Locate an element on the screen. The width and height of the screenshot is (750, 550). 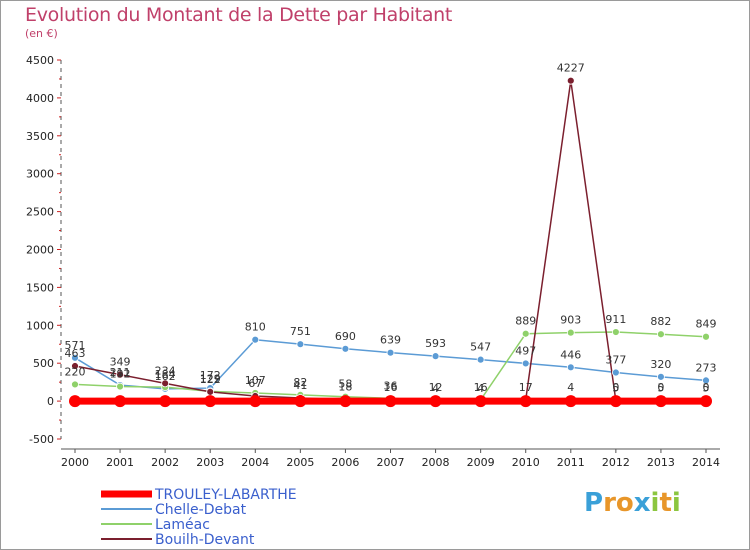
y-tick-label: 500 is located at coordinates (43, 363).